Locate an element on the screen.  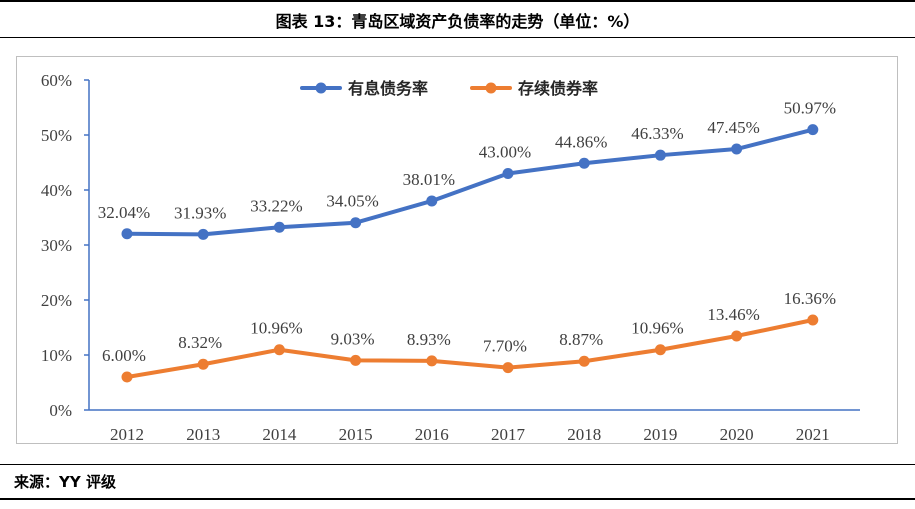
y-tick-label: 0% is located at coordinates (60, 410).